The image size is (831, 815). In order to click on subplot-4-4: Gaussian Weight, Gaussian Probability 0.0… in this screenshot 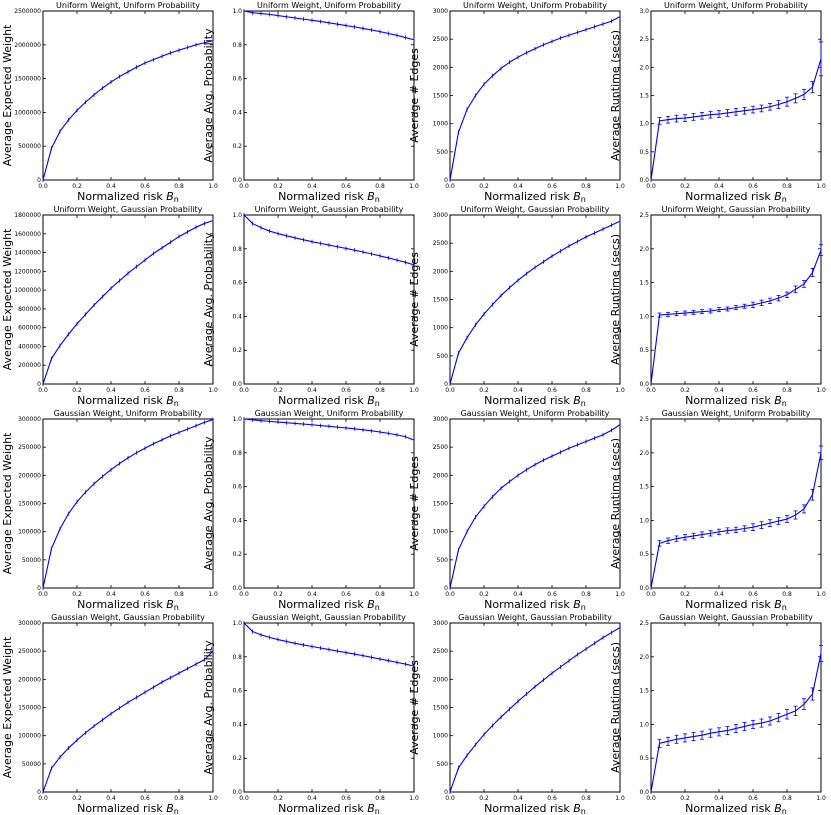, I will do `click(717, 714)`.